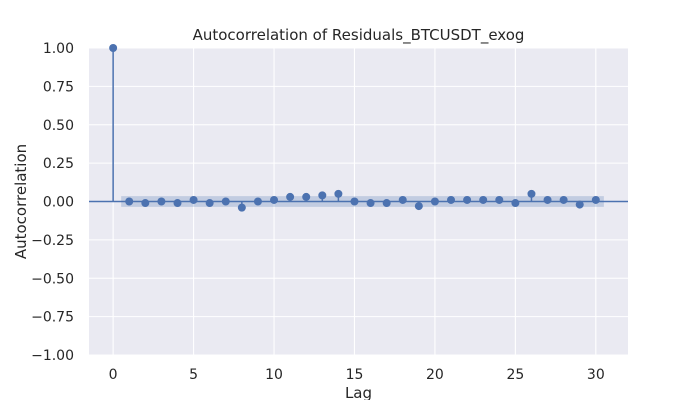  Describe the element at coordinates (52, 318) in the screenshot. I see `y-tick-label: −0.75` at that location.